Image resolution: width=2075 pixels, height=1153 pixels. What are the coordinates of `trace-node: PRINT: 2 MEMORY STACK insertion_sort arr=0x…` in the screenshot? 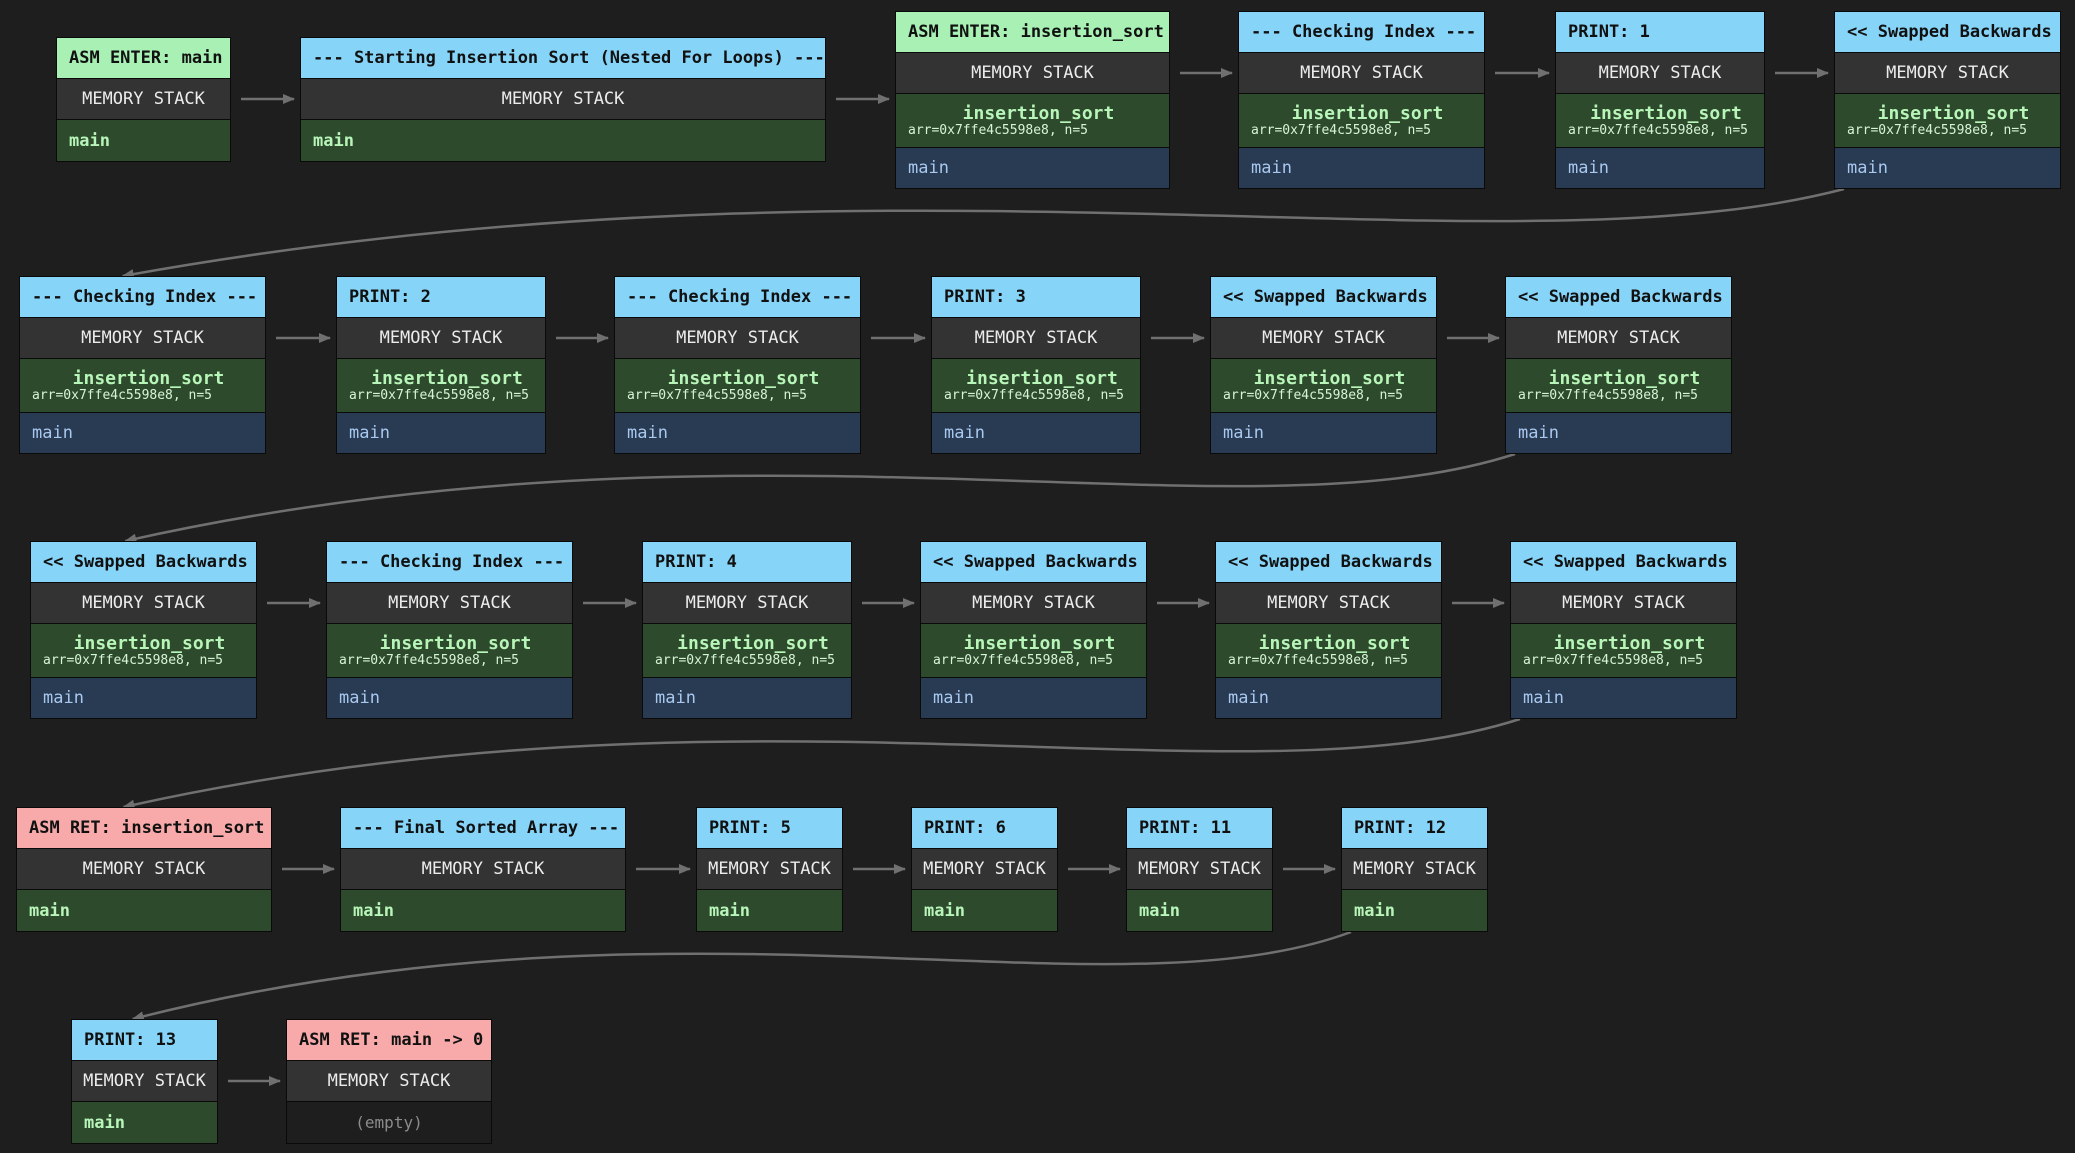 It's located at (441, 365).